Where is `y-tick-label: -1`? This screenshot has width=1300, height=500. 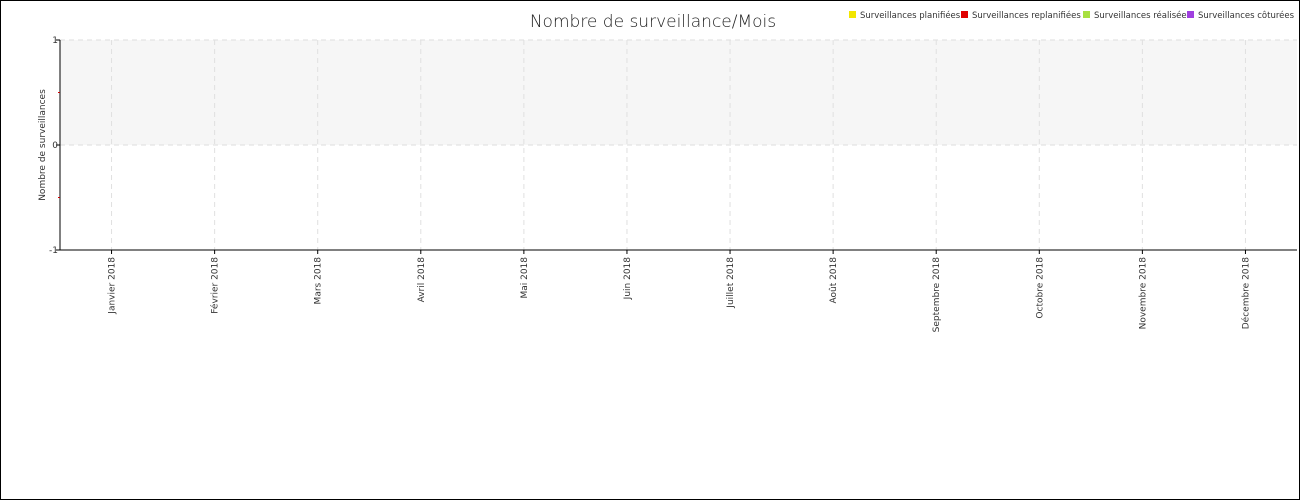
y-tick-label: -1 is located at coordinates (53, 251).